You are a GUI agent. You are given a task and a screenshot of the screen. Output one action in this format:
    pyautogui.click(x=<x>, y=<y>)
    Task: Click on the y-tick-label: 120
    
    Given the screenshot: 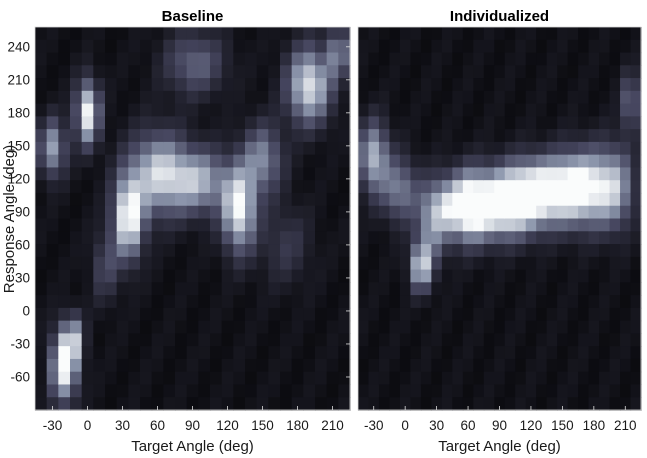 What is the action you would take?
    pyautogui.click(x=18, y=178)
    